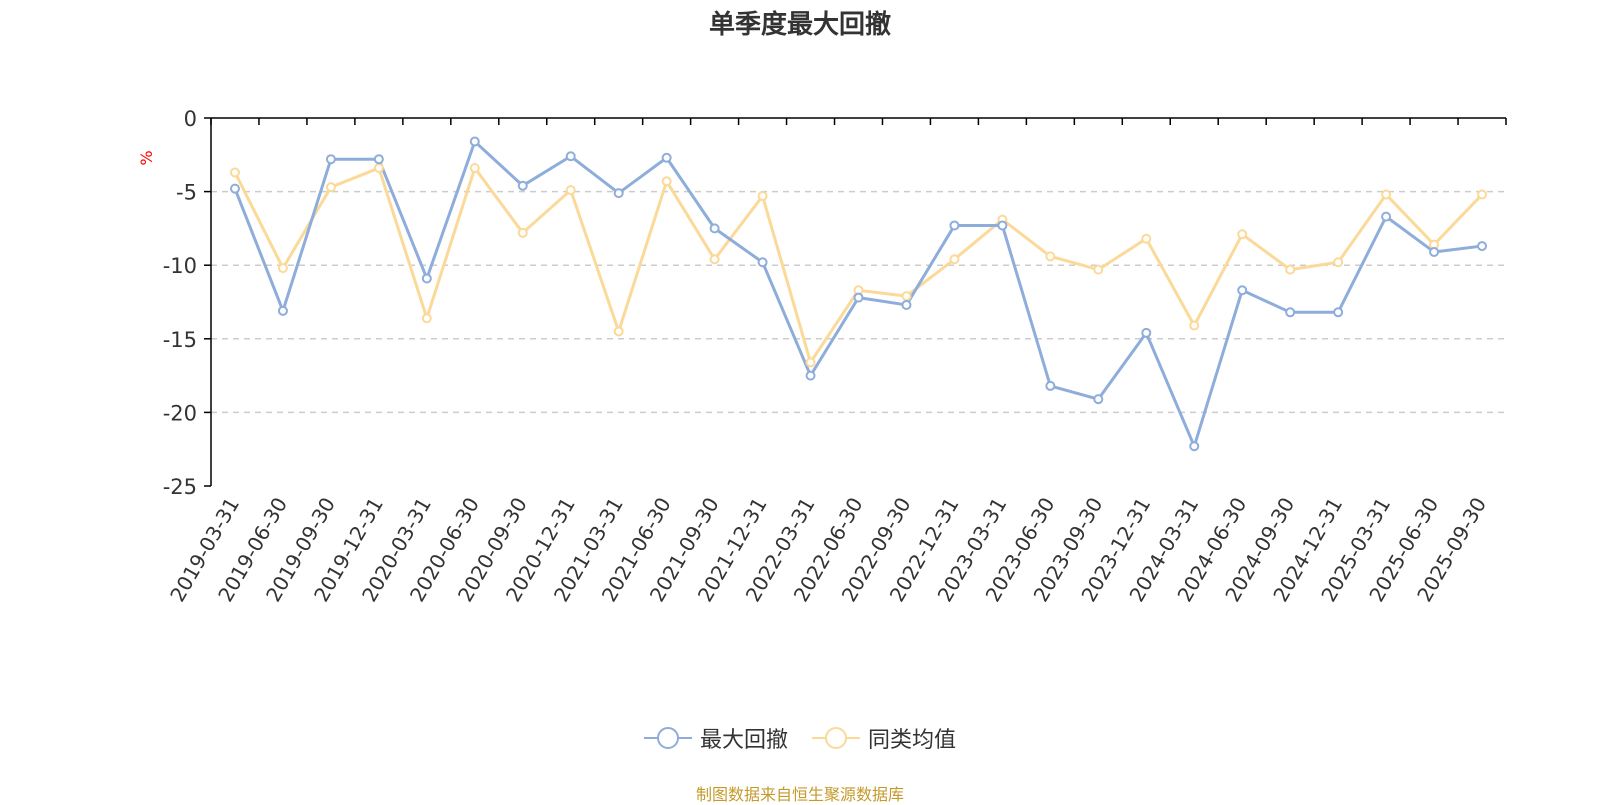 The image size is (1600, 805). Describe the element at coordinates (146, 157) in the screenshot. I see `y-axis-unit-label: %` at that location.